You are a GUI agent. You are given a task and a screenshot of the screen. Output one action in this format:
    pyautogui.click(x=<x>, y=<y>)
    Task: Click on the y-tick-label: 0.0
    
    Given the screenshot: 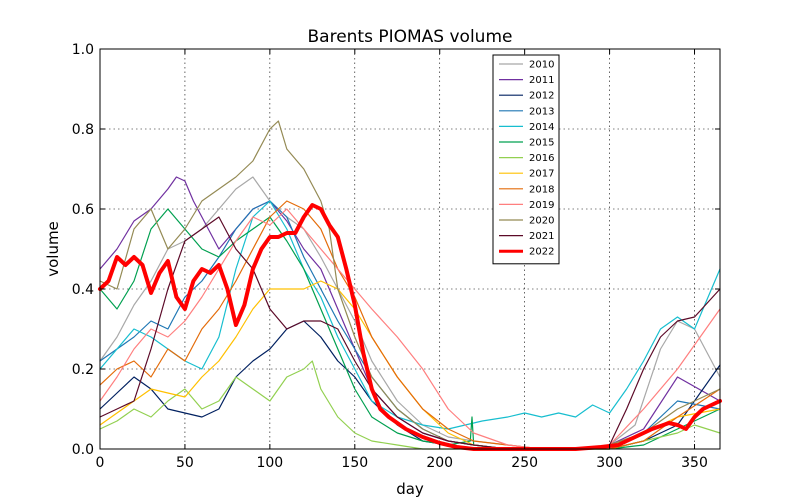 What is the action you would take?
    pyautogui.click(x=83, y=450)
    